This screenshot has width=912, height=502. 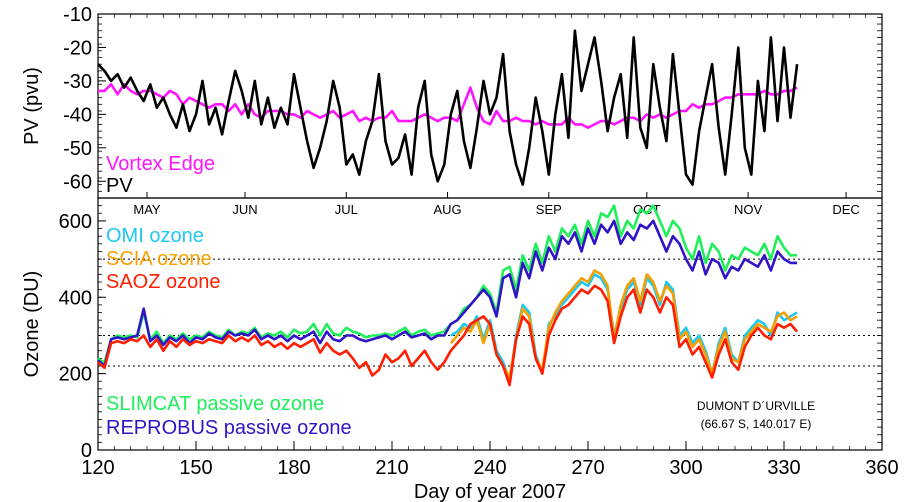 What do you see at coordinates (159, 259) in the screenshot?
I see `legend-entry: SCIA ozone` at bounding box center [159, 259].